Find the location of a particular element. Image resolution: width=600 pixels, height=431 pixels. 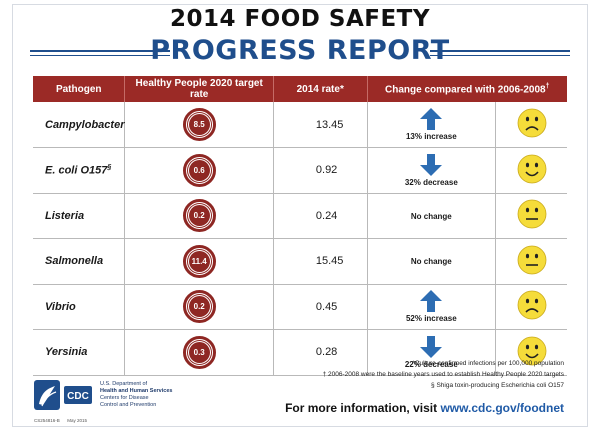

rate-cell: 0.28 is located at coordinates (320, 352).